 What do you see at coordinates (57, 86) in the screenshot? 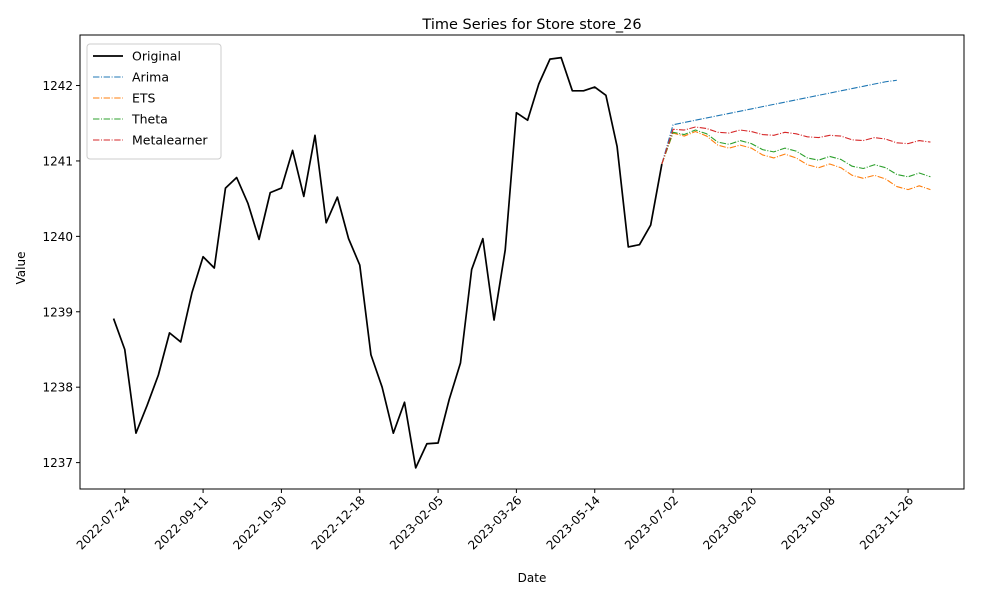
I see `y-tick-label: 1242` at bounding box center [57, 86].